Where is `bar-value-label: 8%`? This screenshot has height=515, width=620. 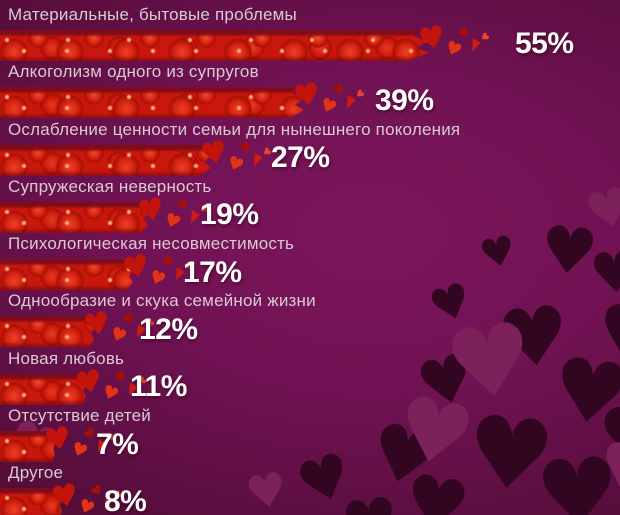
bar-value-label: 8% is located at coordinates (125, 499).